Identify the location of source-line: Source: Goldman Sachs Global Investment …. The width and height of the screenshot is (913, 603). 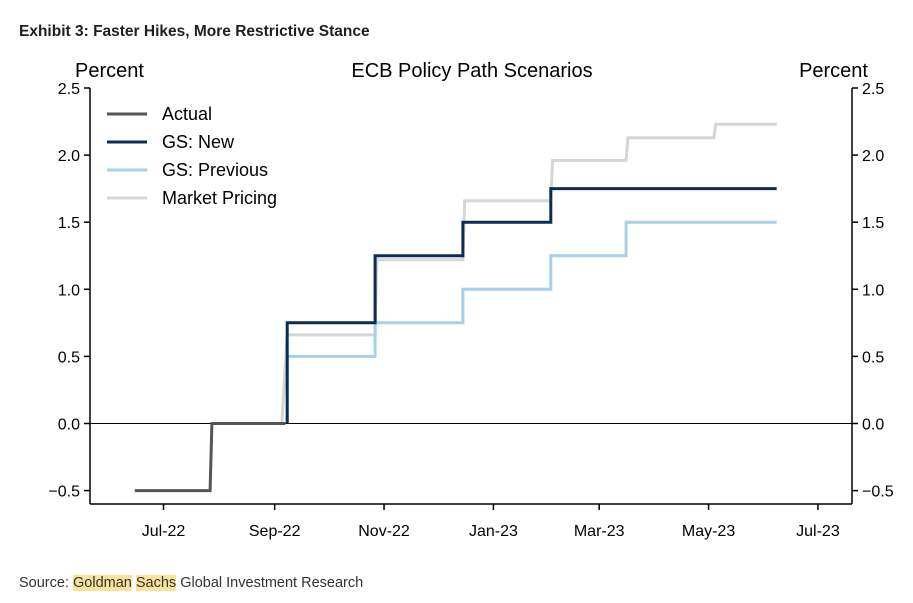
(191, 583).